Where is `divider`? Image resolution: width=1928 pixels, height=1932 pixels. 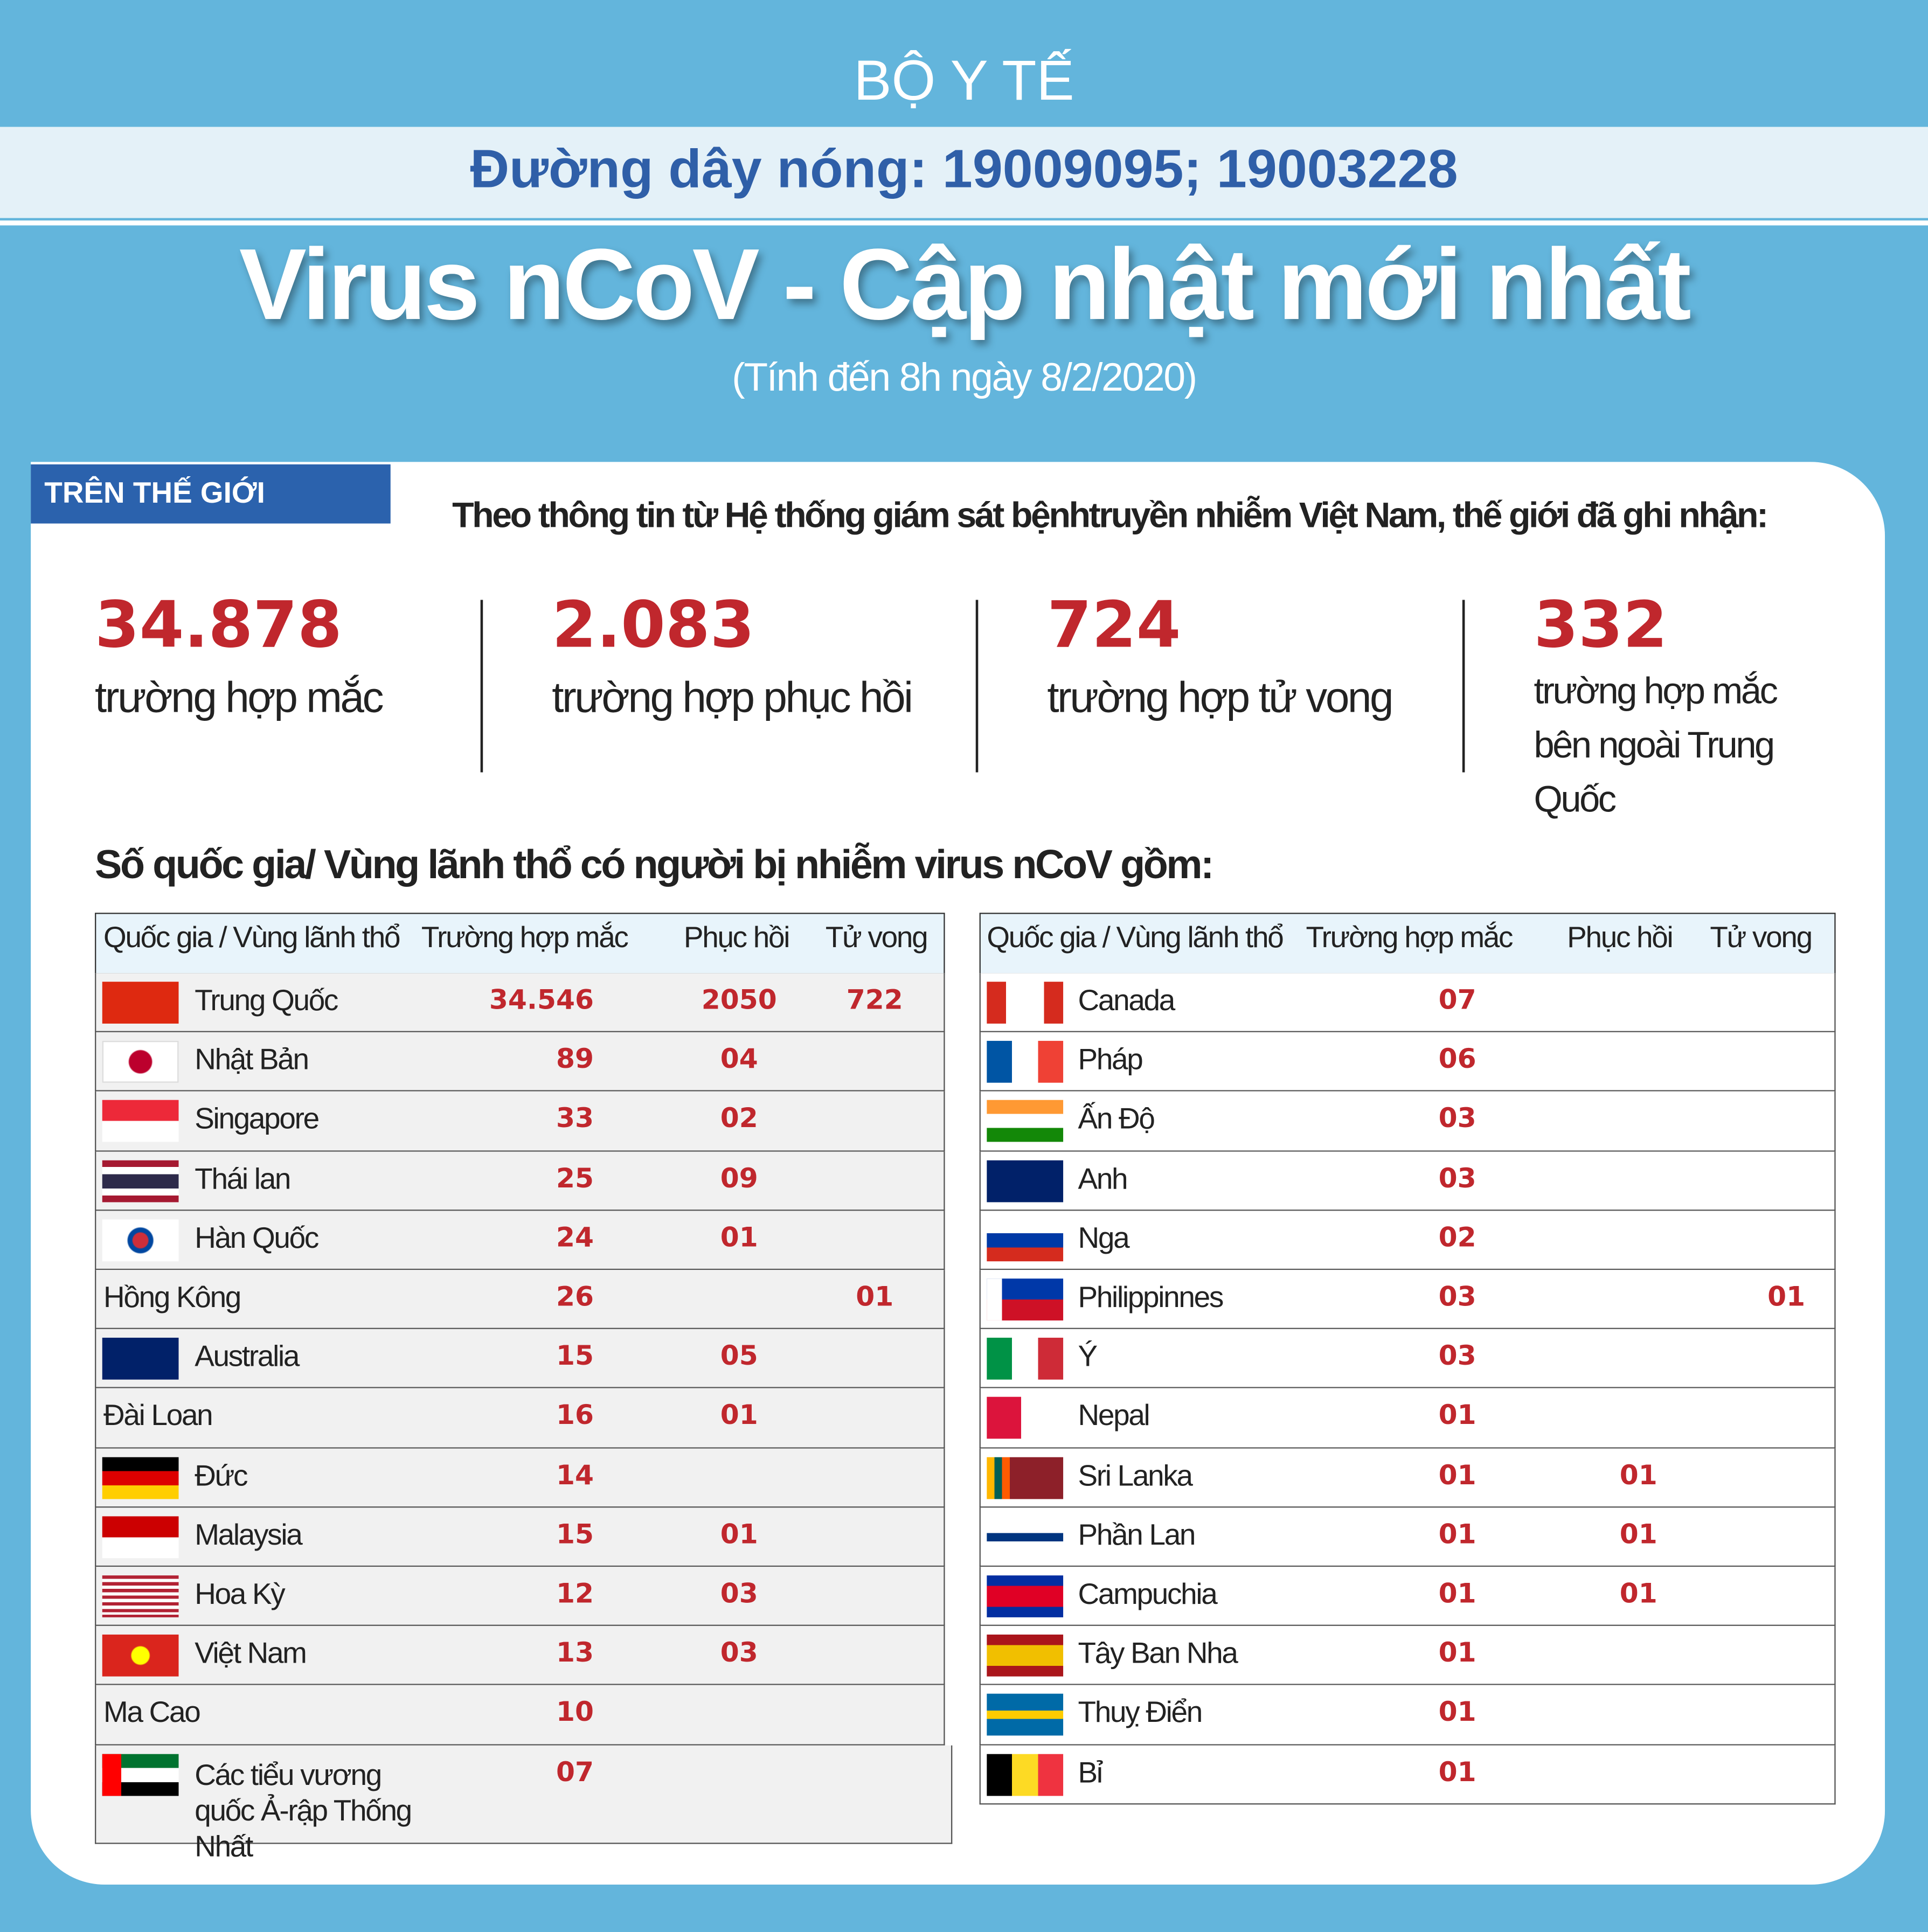 divider is located at coordinates (964, 223).